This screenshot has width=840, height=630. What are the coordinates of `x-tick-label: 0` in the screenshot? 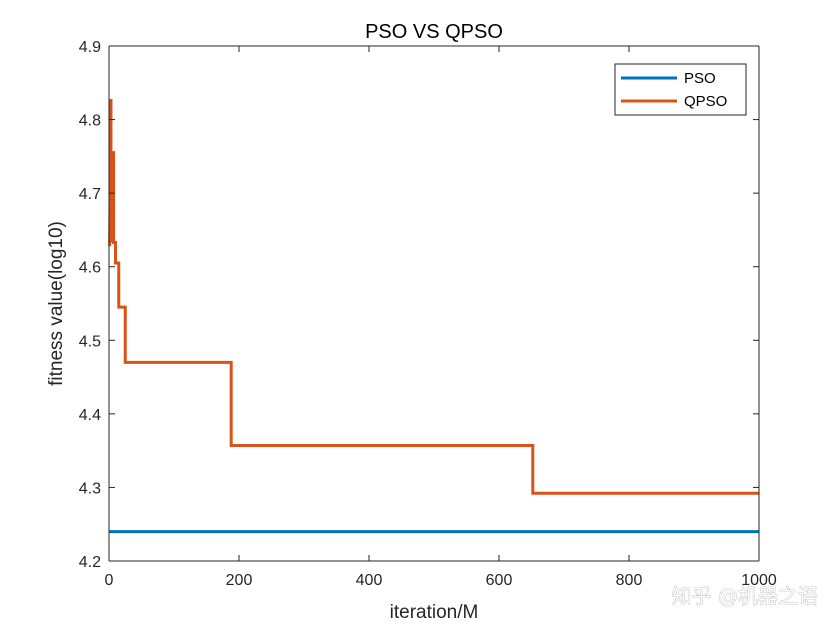 It's located at (109, 580).